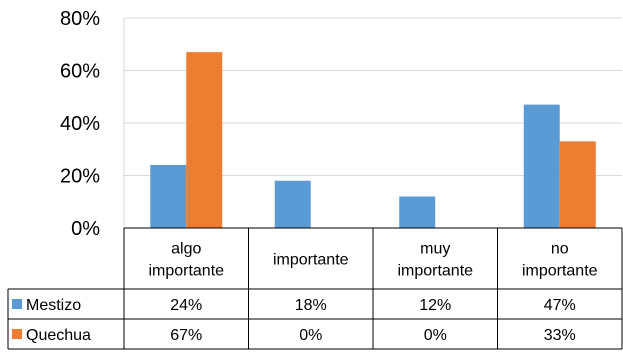 This screenshot has width=623, height=354. Describe the element at coordinates (80, 72) in the screenshot. I see `y-tick-label: 60%` at that location.